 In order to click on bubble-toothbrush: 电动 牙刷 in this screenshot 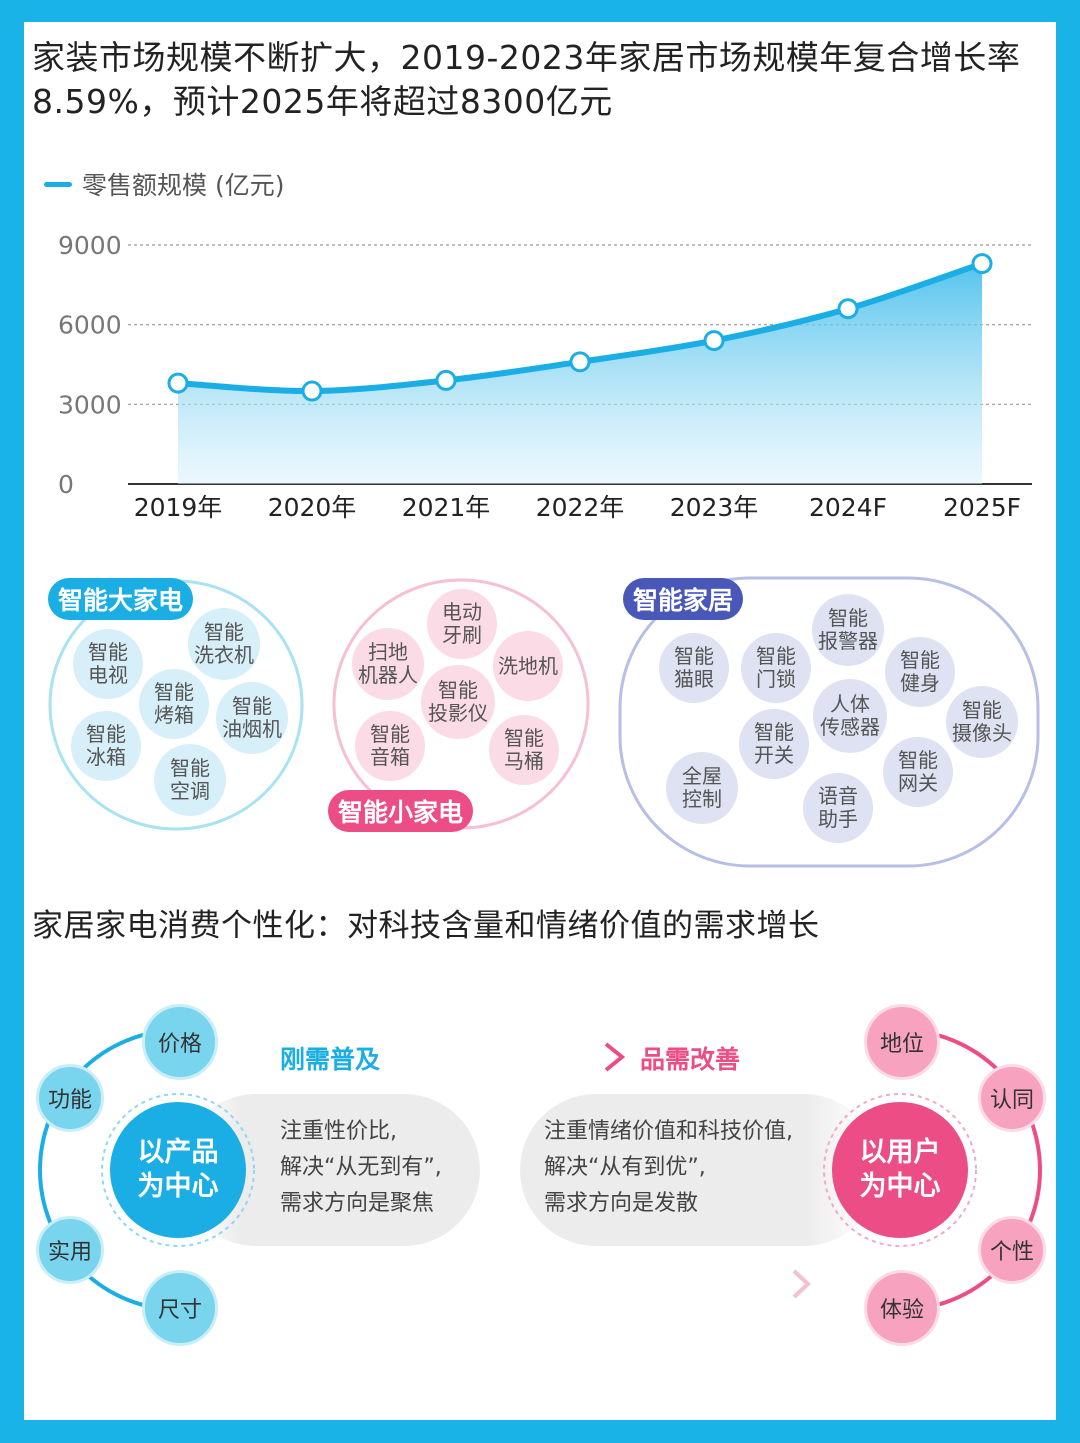, I will do `click(462, 624)`.